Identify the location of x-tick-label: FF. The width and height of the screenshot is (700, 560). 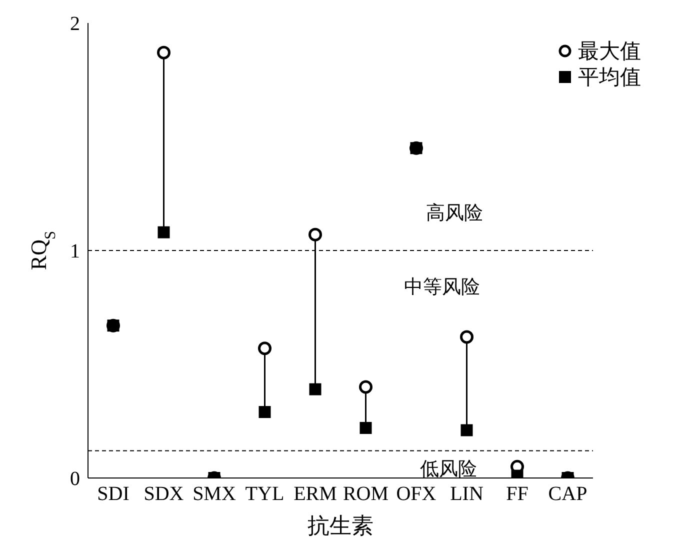
(517, 494).